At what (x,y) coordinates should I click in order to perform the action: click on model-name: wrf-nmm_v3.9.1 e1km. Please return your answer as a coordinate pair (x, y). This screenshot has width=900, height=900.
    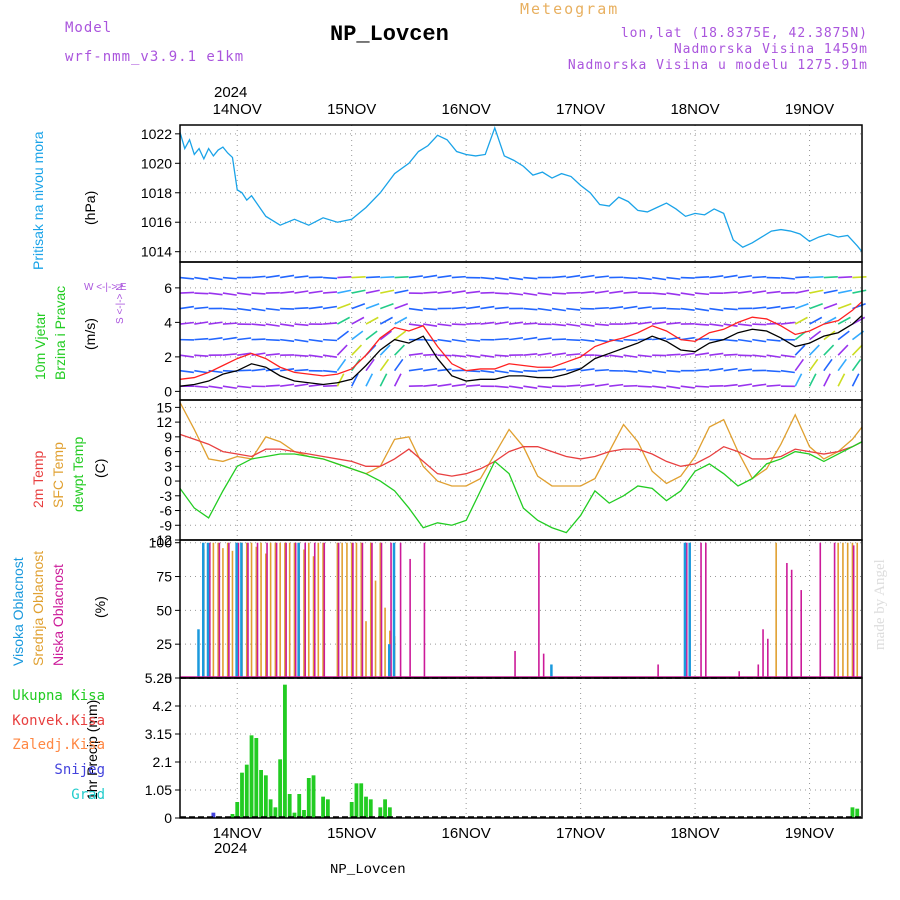
    Looking at the image, I should click on (155, 57).